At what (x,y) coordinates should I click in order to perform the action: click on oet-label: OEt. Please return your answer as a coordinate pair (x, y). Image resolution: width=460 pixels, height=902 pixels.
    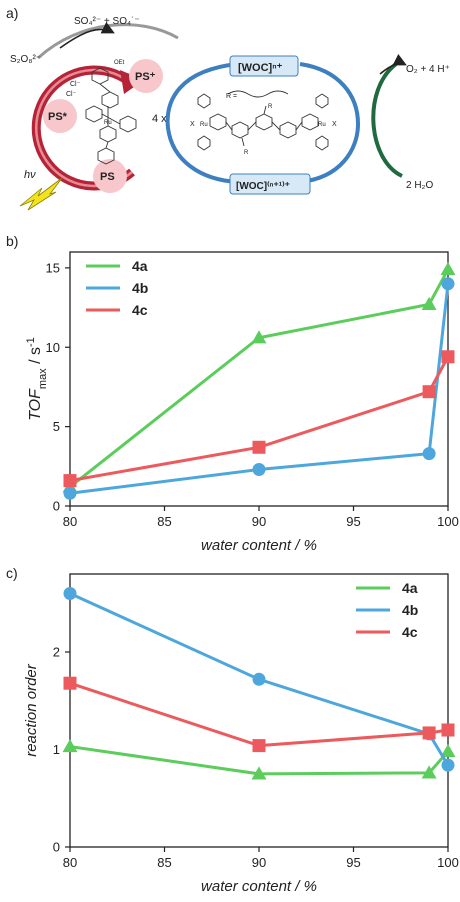
    Looking at the image, I should click on (119, 63).